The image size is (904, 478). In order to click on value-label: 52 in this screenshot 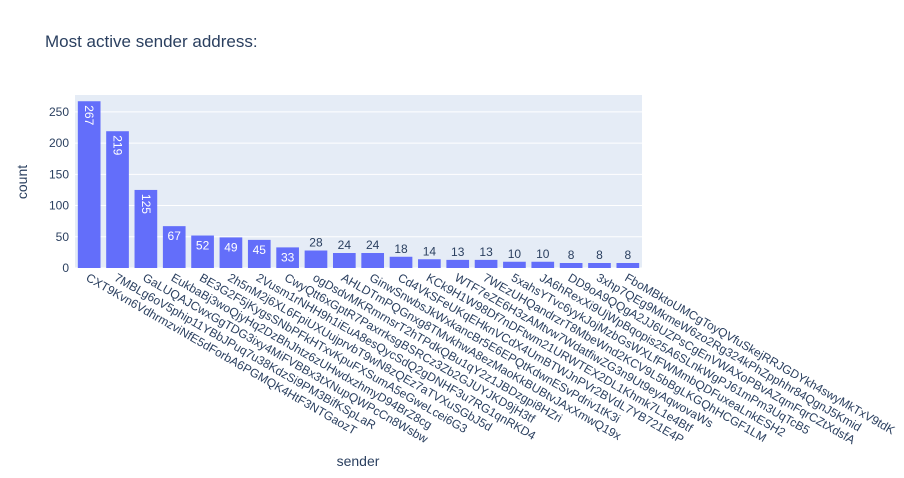, I will do `click(203, 246)`.